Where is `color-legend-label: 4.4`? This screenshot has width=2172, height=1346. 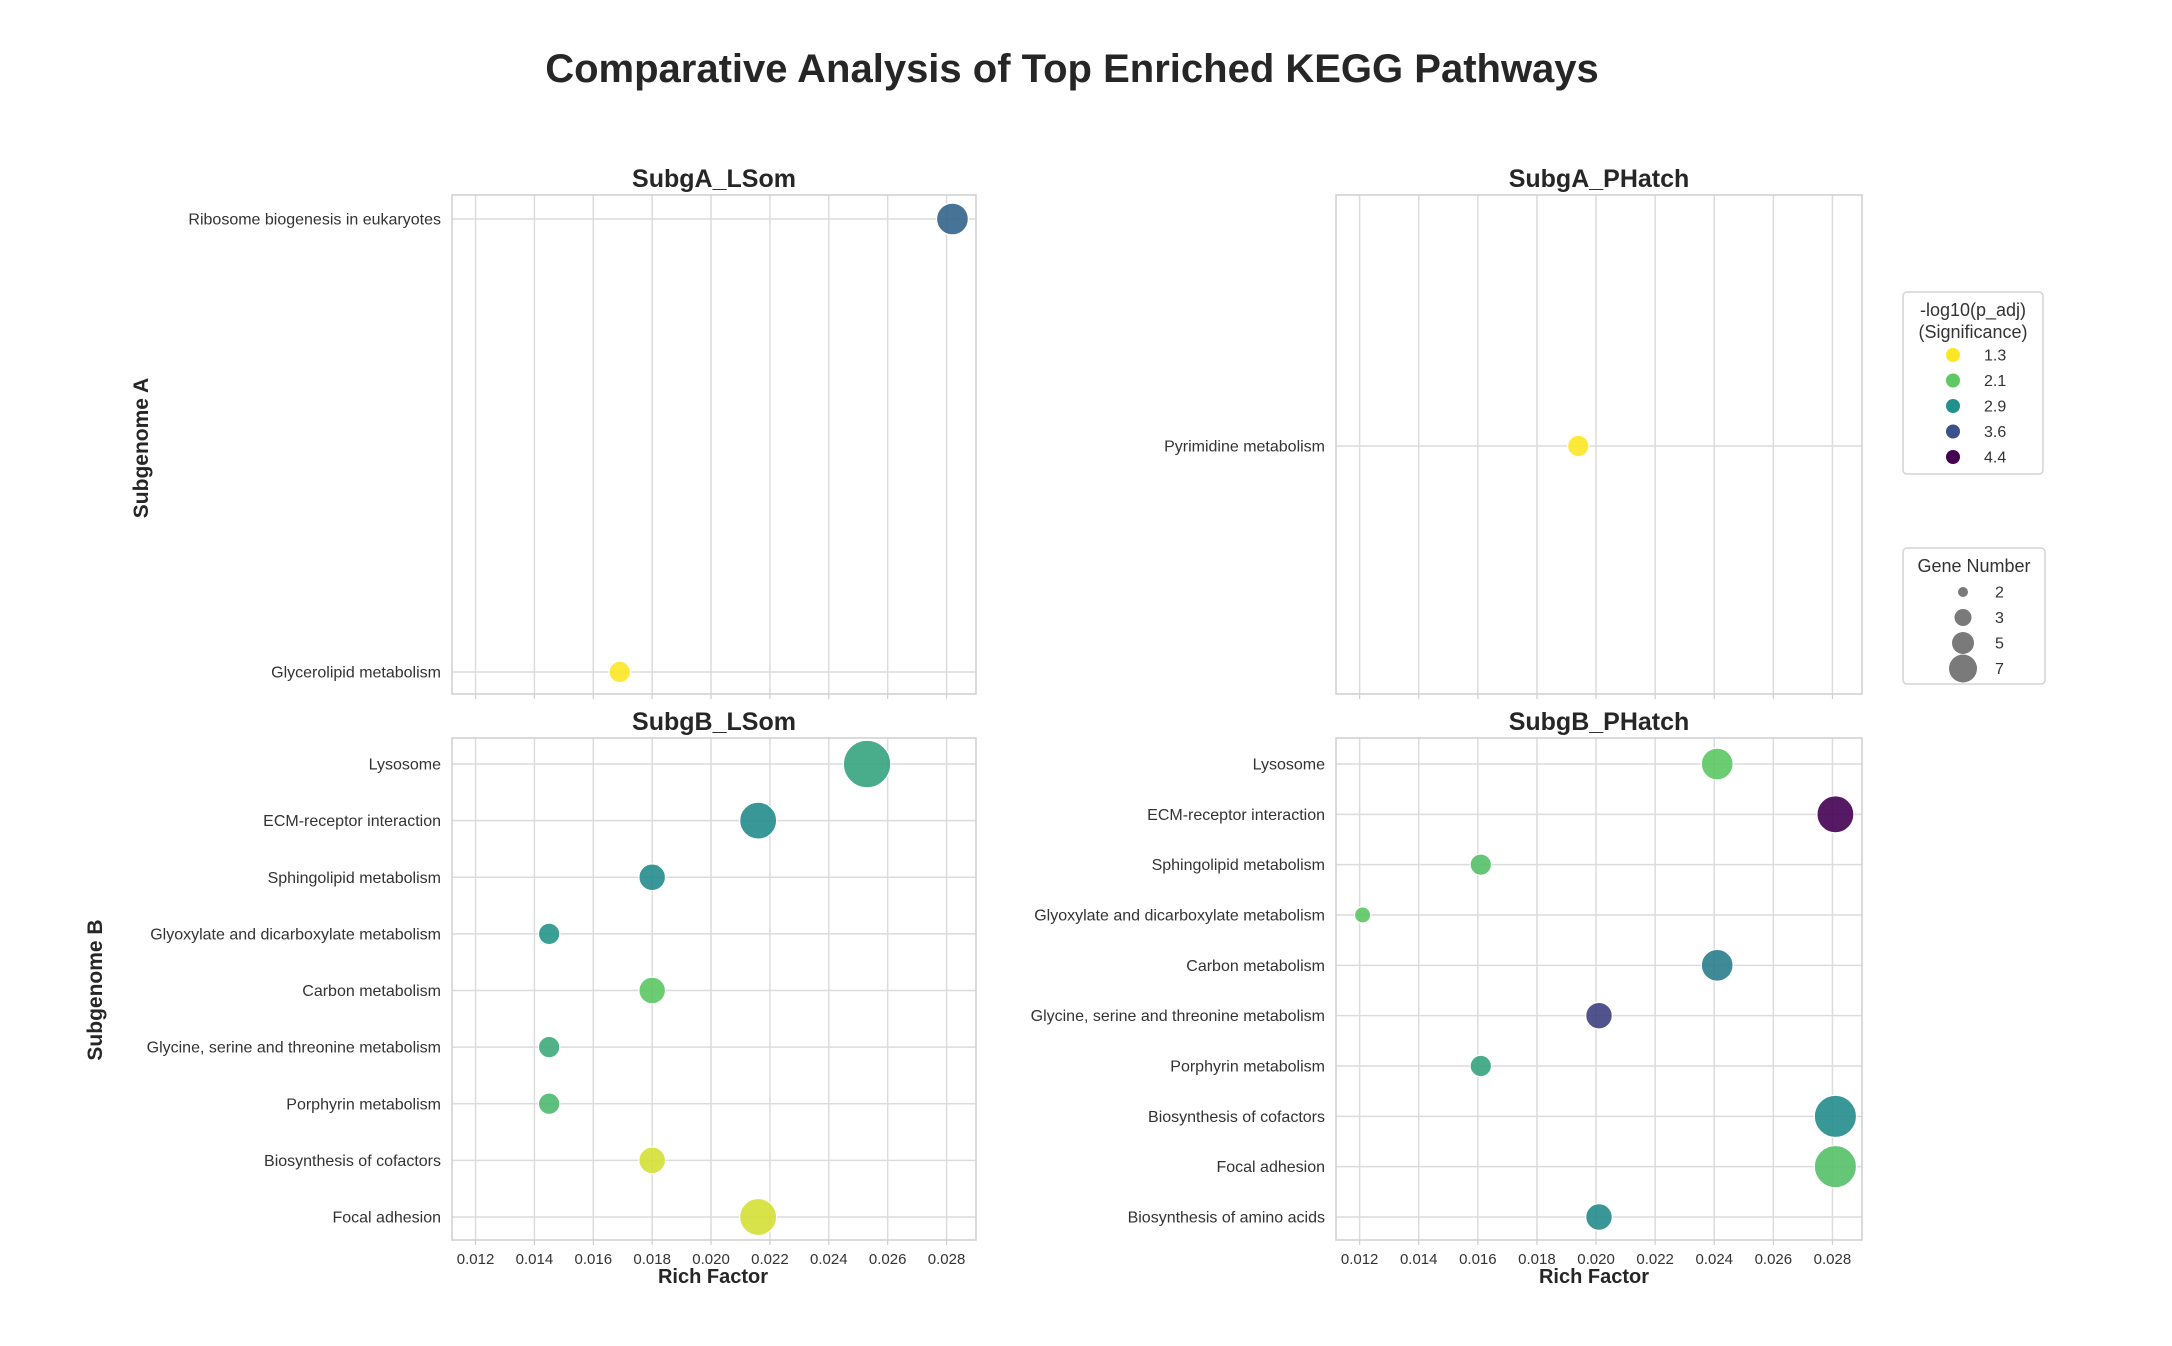 color-legend-label: 4.4 is located at coordinates (1995, 458).